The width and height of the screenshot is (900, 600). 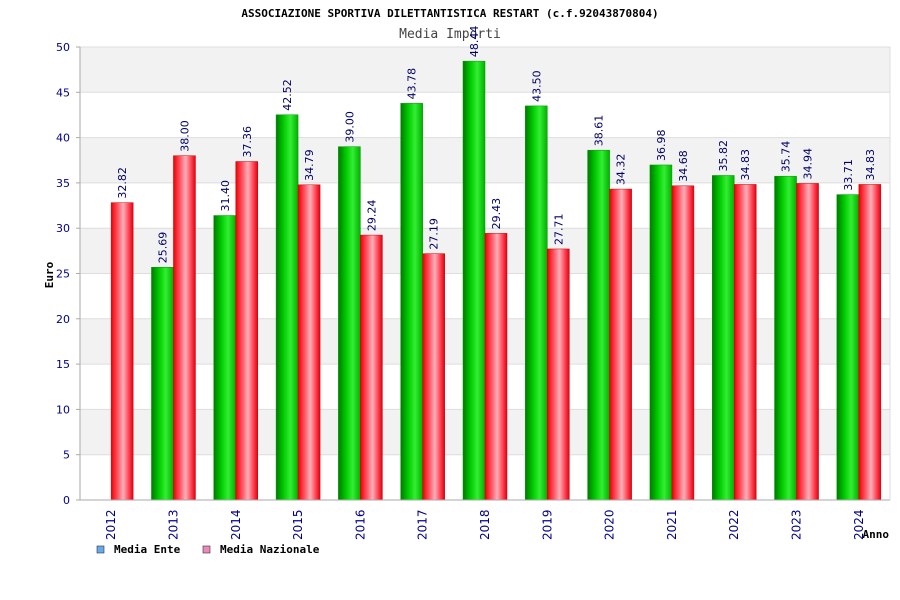 What do you see at coordinates (450, 34) in the screenshot?
I see `chart-subtitle: Media Importi` at bounding box center [450, 34].